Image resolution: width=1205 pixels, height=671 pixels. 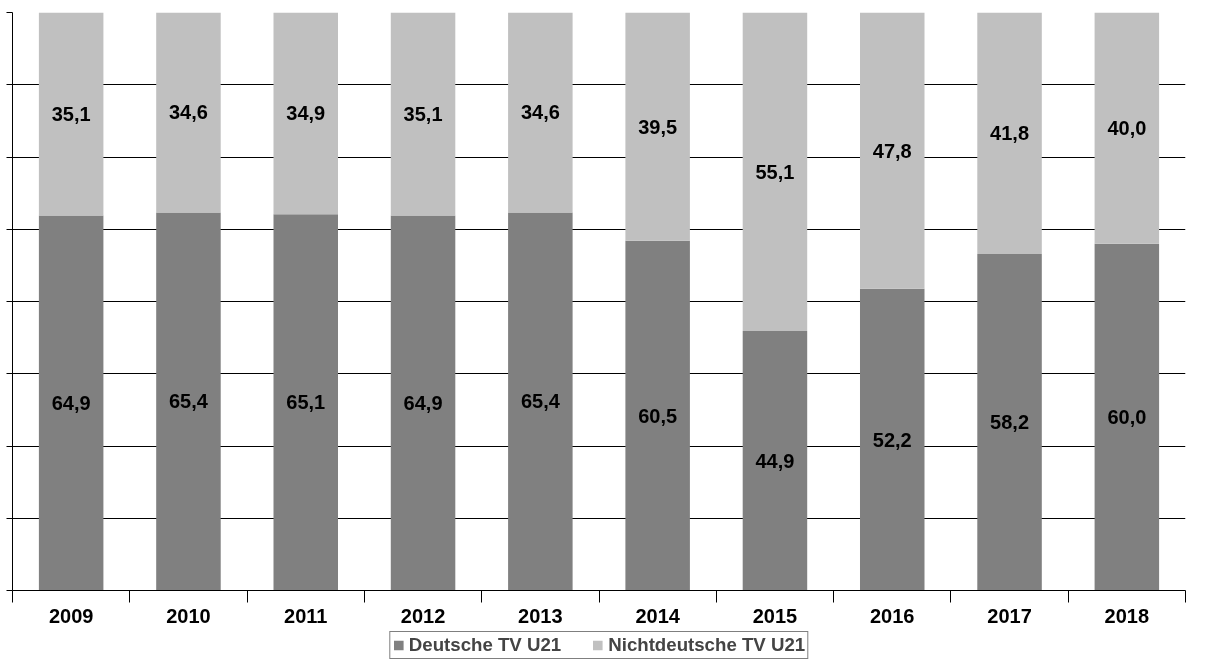 I want to click on data-label: 60,5, so click(x=658, y=415).